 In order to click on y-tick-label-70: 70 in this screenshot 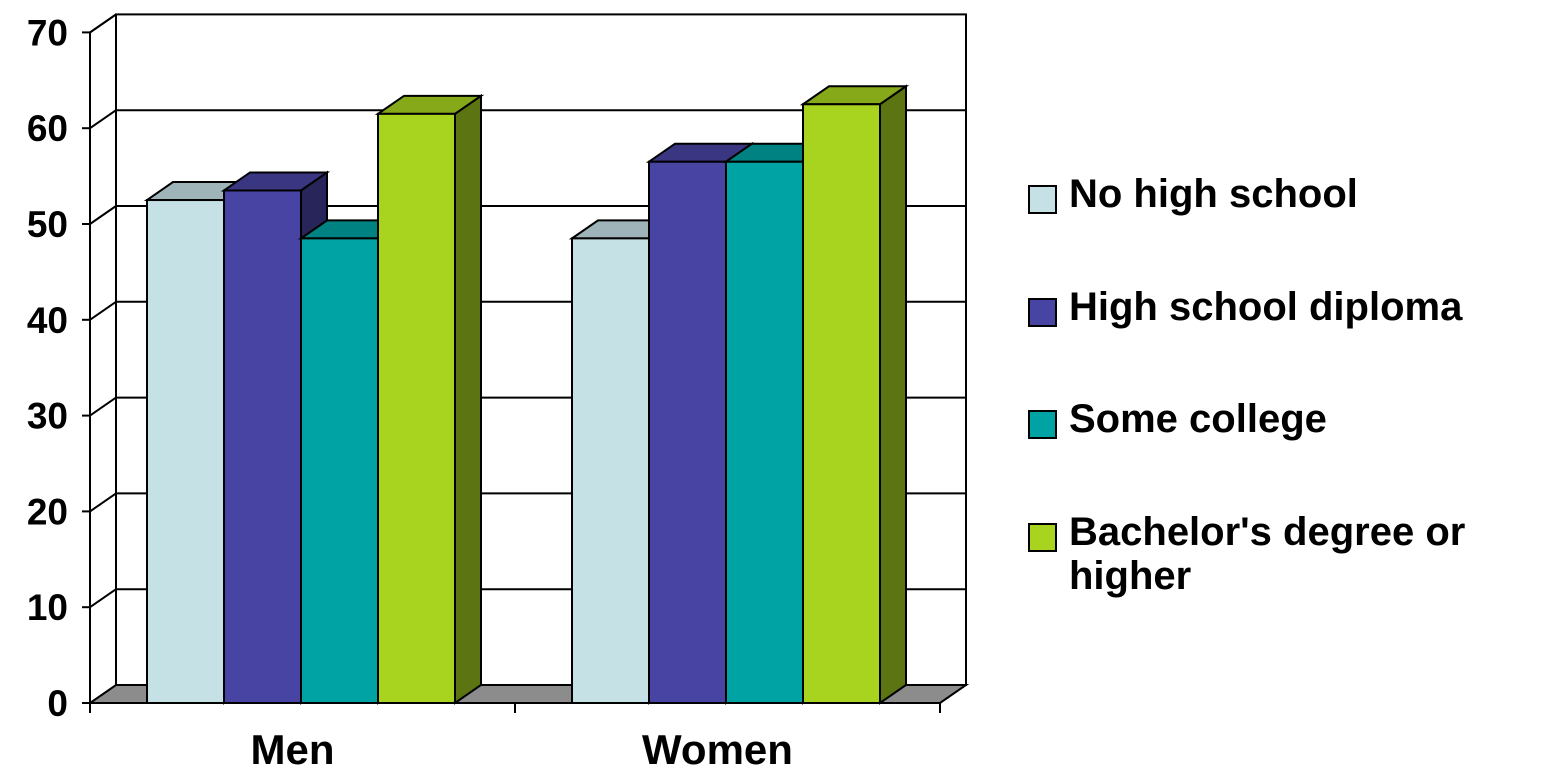, I will do `click(47, 32)`.